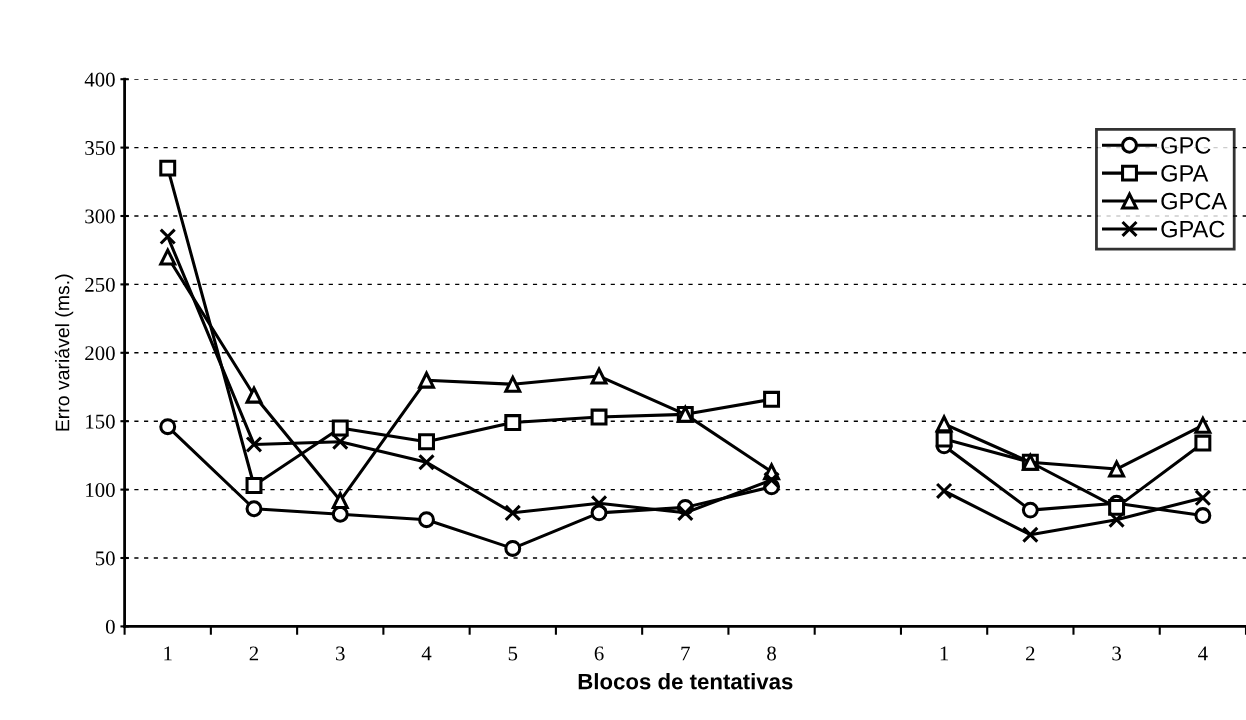  Describe the element at coordinates (110, 626) in the screenshot. I see `y-tick-label: 0` at that location.